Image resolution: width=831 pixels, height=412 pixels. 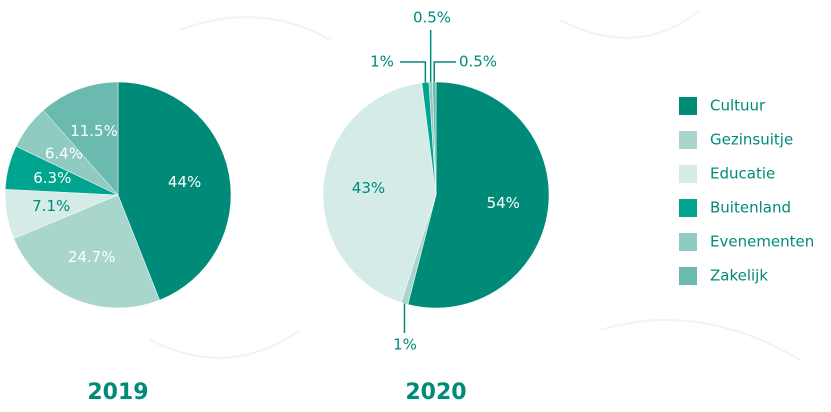 What do you see at coordinates (738, 106) in the screenshot?
I see `legend-label: Cultuur` at bounding box center [738, 106].